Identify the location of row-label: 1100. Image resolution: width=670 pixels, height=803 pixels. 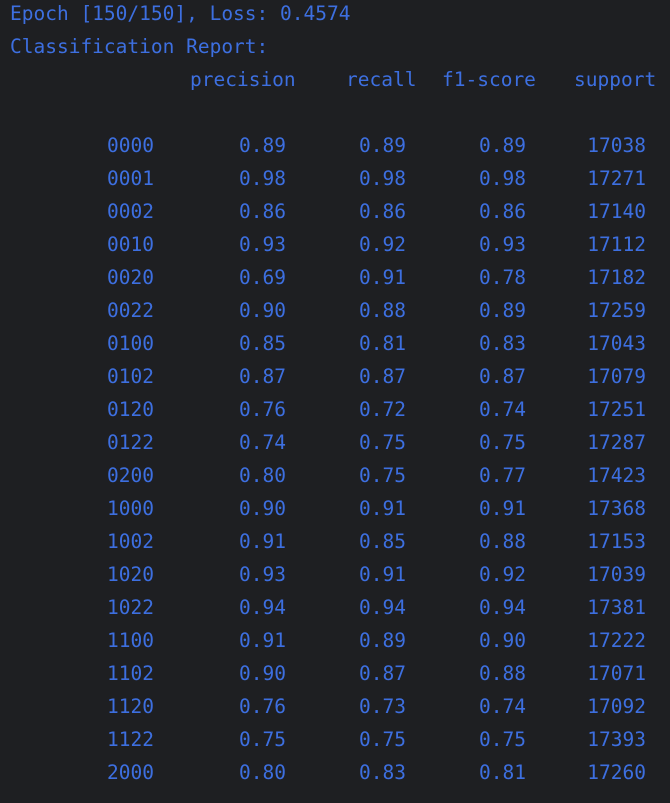
(130, 640).